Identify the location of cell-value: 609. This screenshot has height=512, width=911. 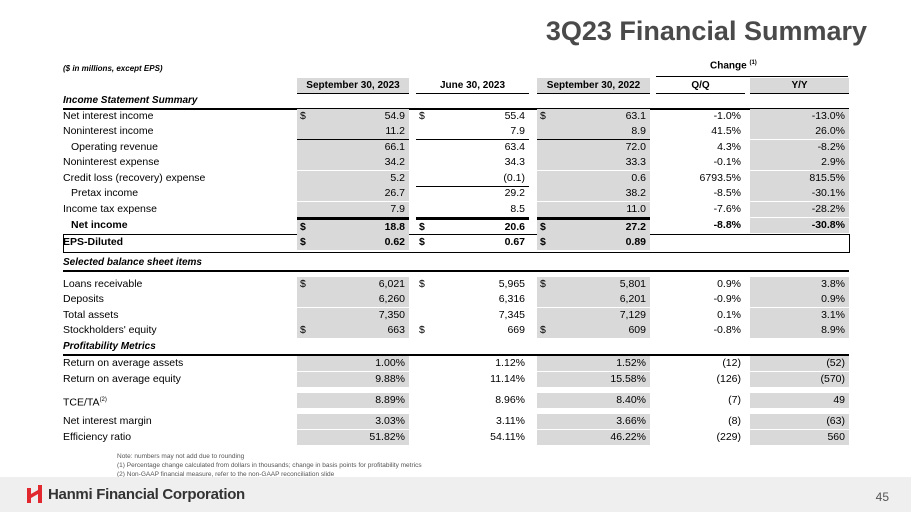
(637, 330).